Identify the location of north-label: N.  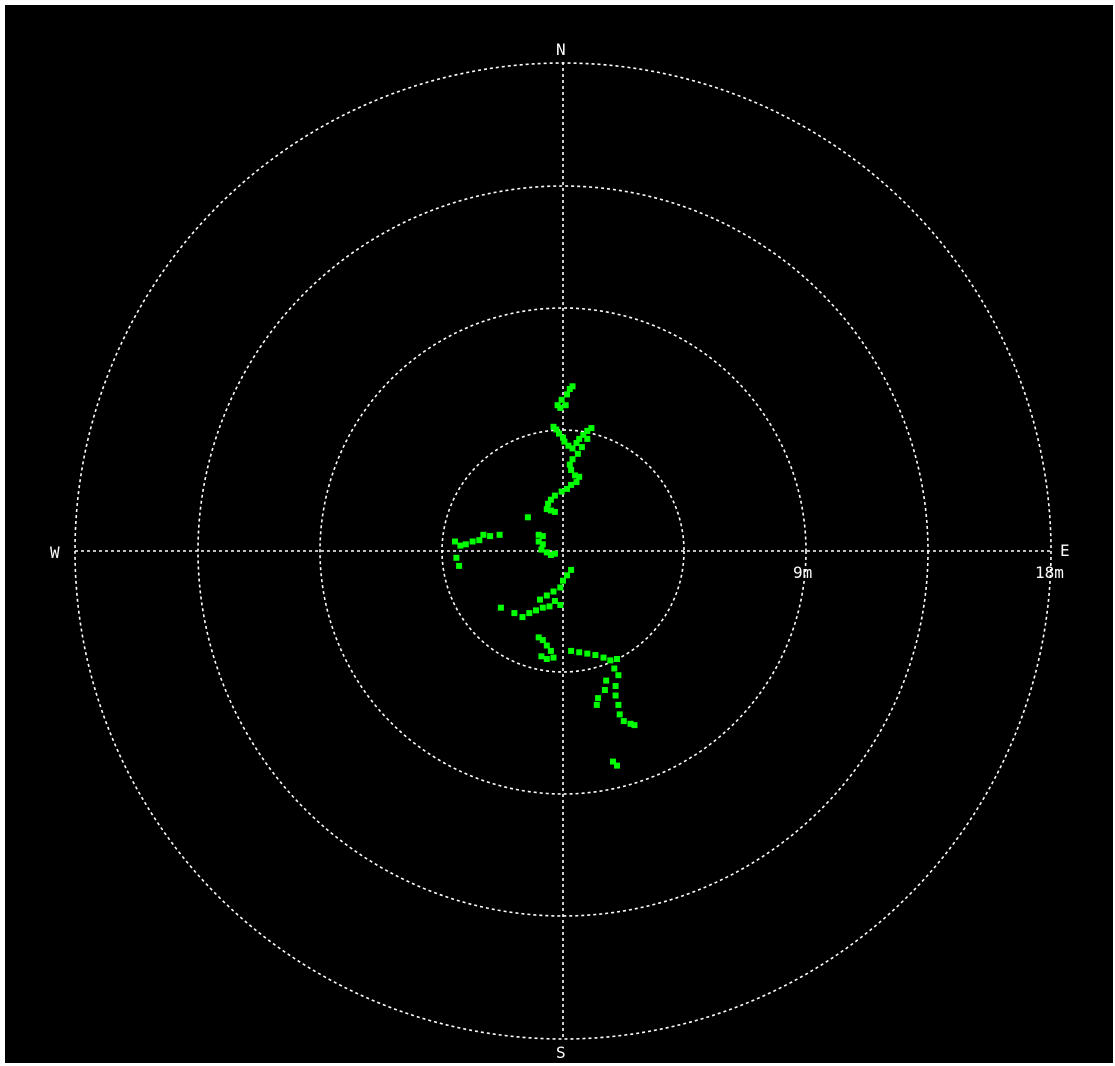
(561, 49).